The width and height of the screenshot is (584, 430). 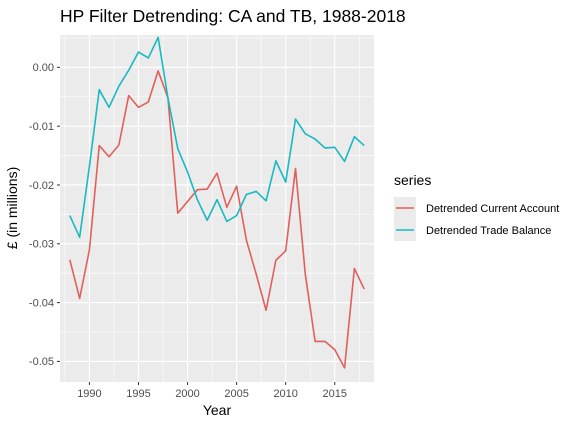 I want to click on y-tick-label: -0.02, so click(x=41, y=186).